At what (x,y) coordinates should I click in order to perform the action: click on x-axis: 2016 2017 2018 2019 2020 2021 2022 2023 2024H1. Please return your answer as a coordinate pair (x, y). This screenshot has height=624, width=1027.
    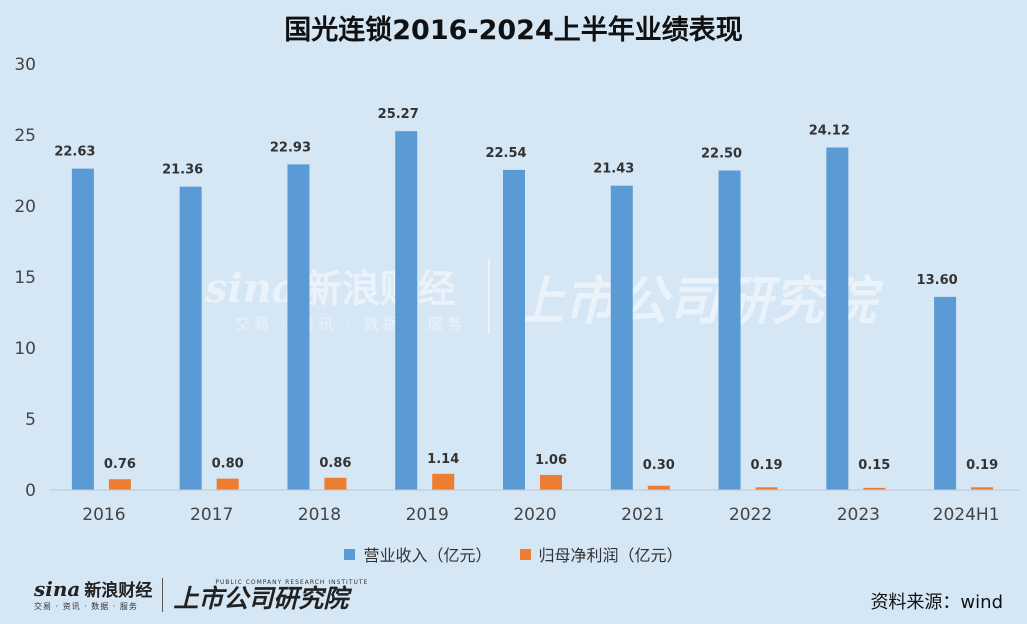
    Looking at the image, I should click on (535, 507).